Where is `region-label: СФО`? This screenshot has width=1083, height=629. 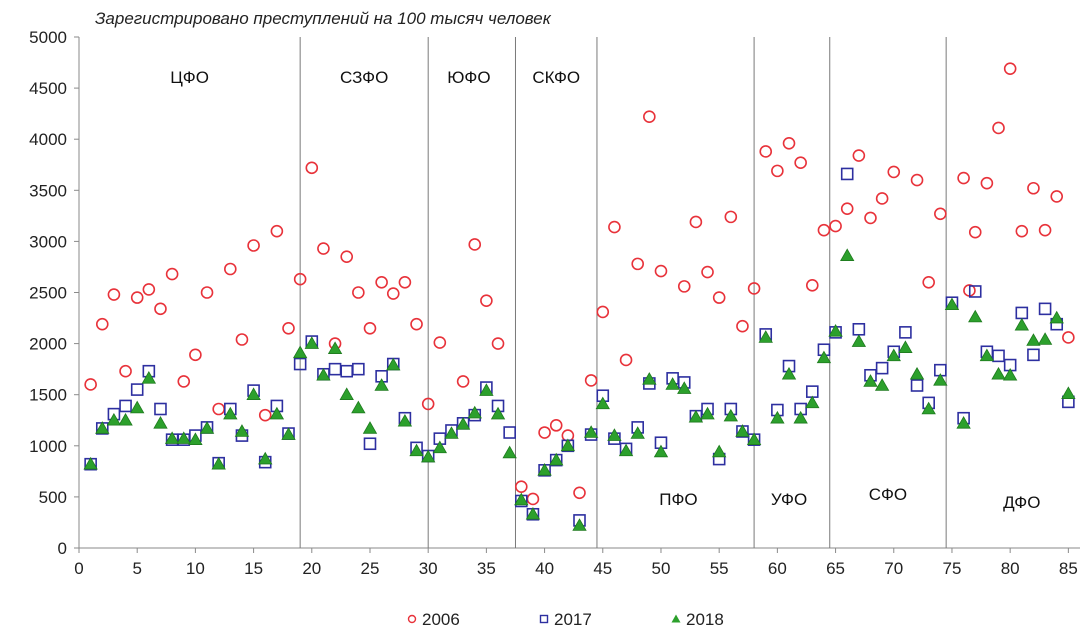 region-label: СФО is located at coordinates (888, 494).